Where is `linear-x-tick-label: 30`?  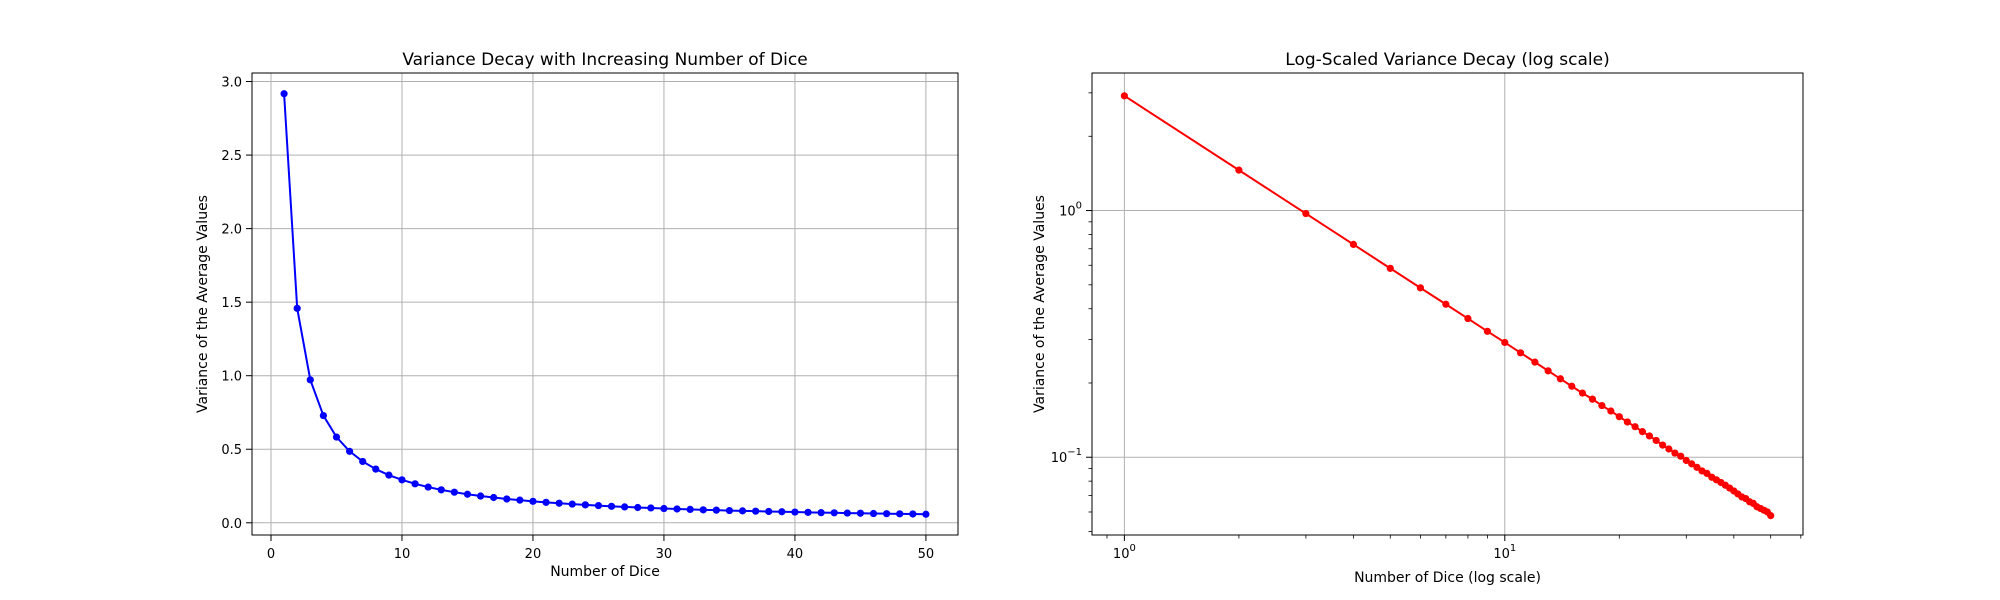 linear-x-tick-label: 30 is located at coordinates (664, 554).